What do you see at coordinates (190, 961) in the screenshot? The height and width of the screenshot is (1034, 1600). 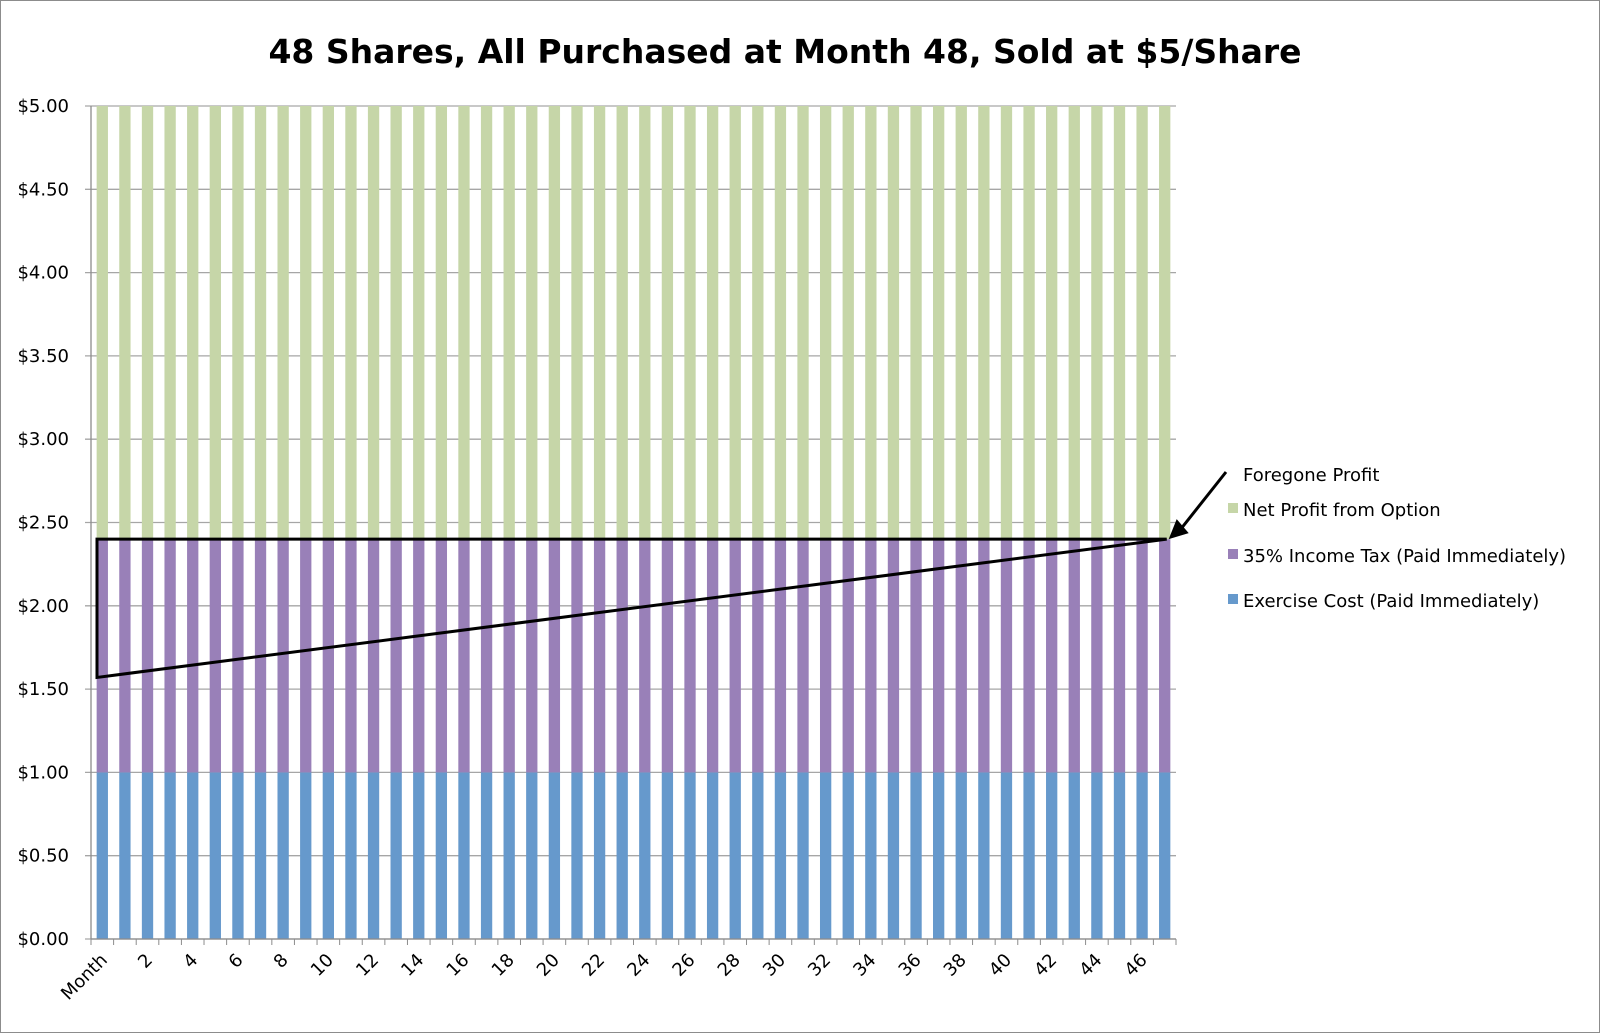 I see `x-tick-label: 4` at bounding box center [190, 961].